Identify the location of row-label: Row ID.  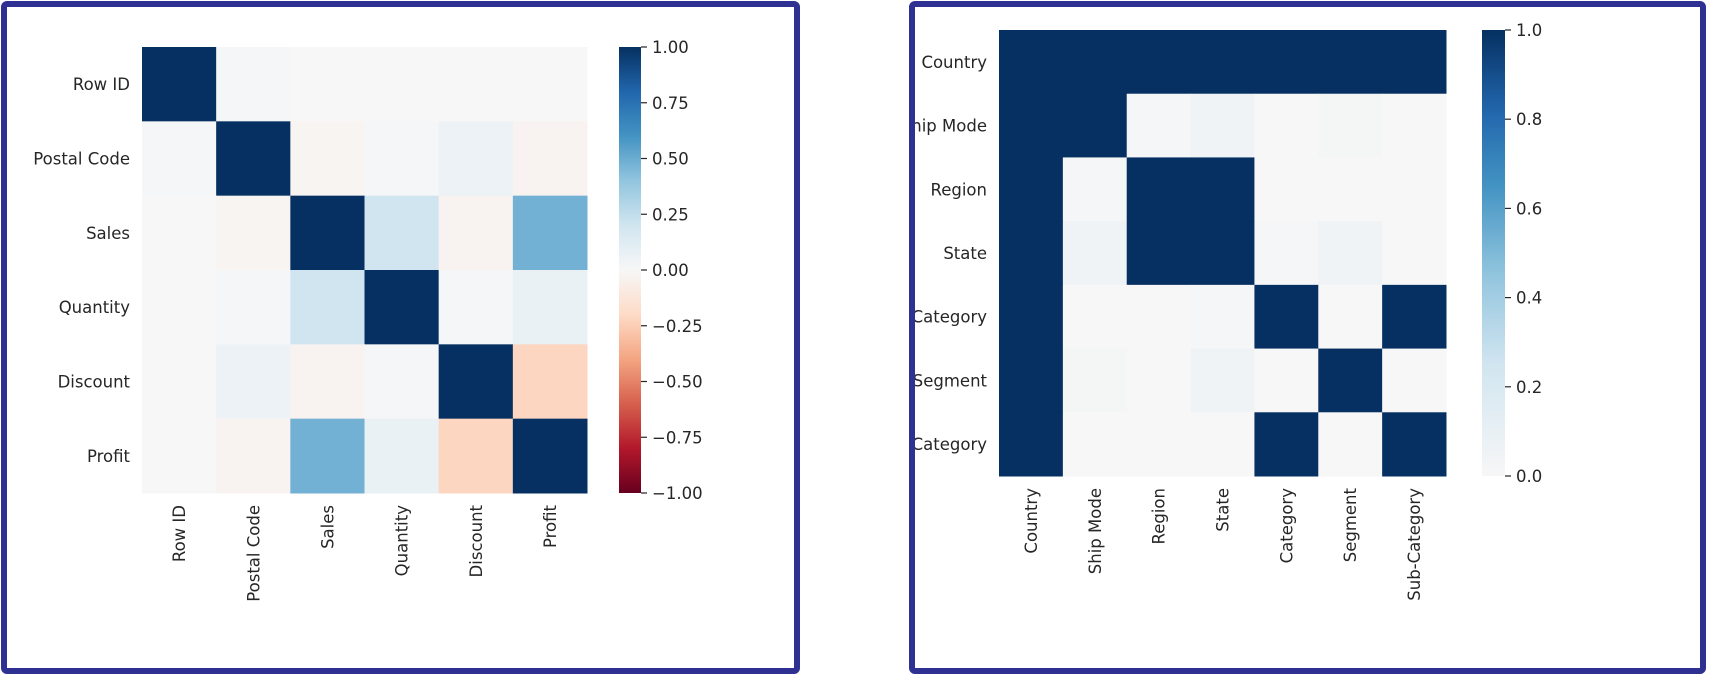
(101, 84).